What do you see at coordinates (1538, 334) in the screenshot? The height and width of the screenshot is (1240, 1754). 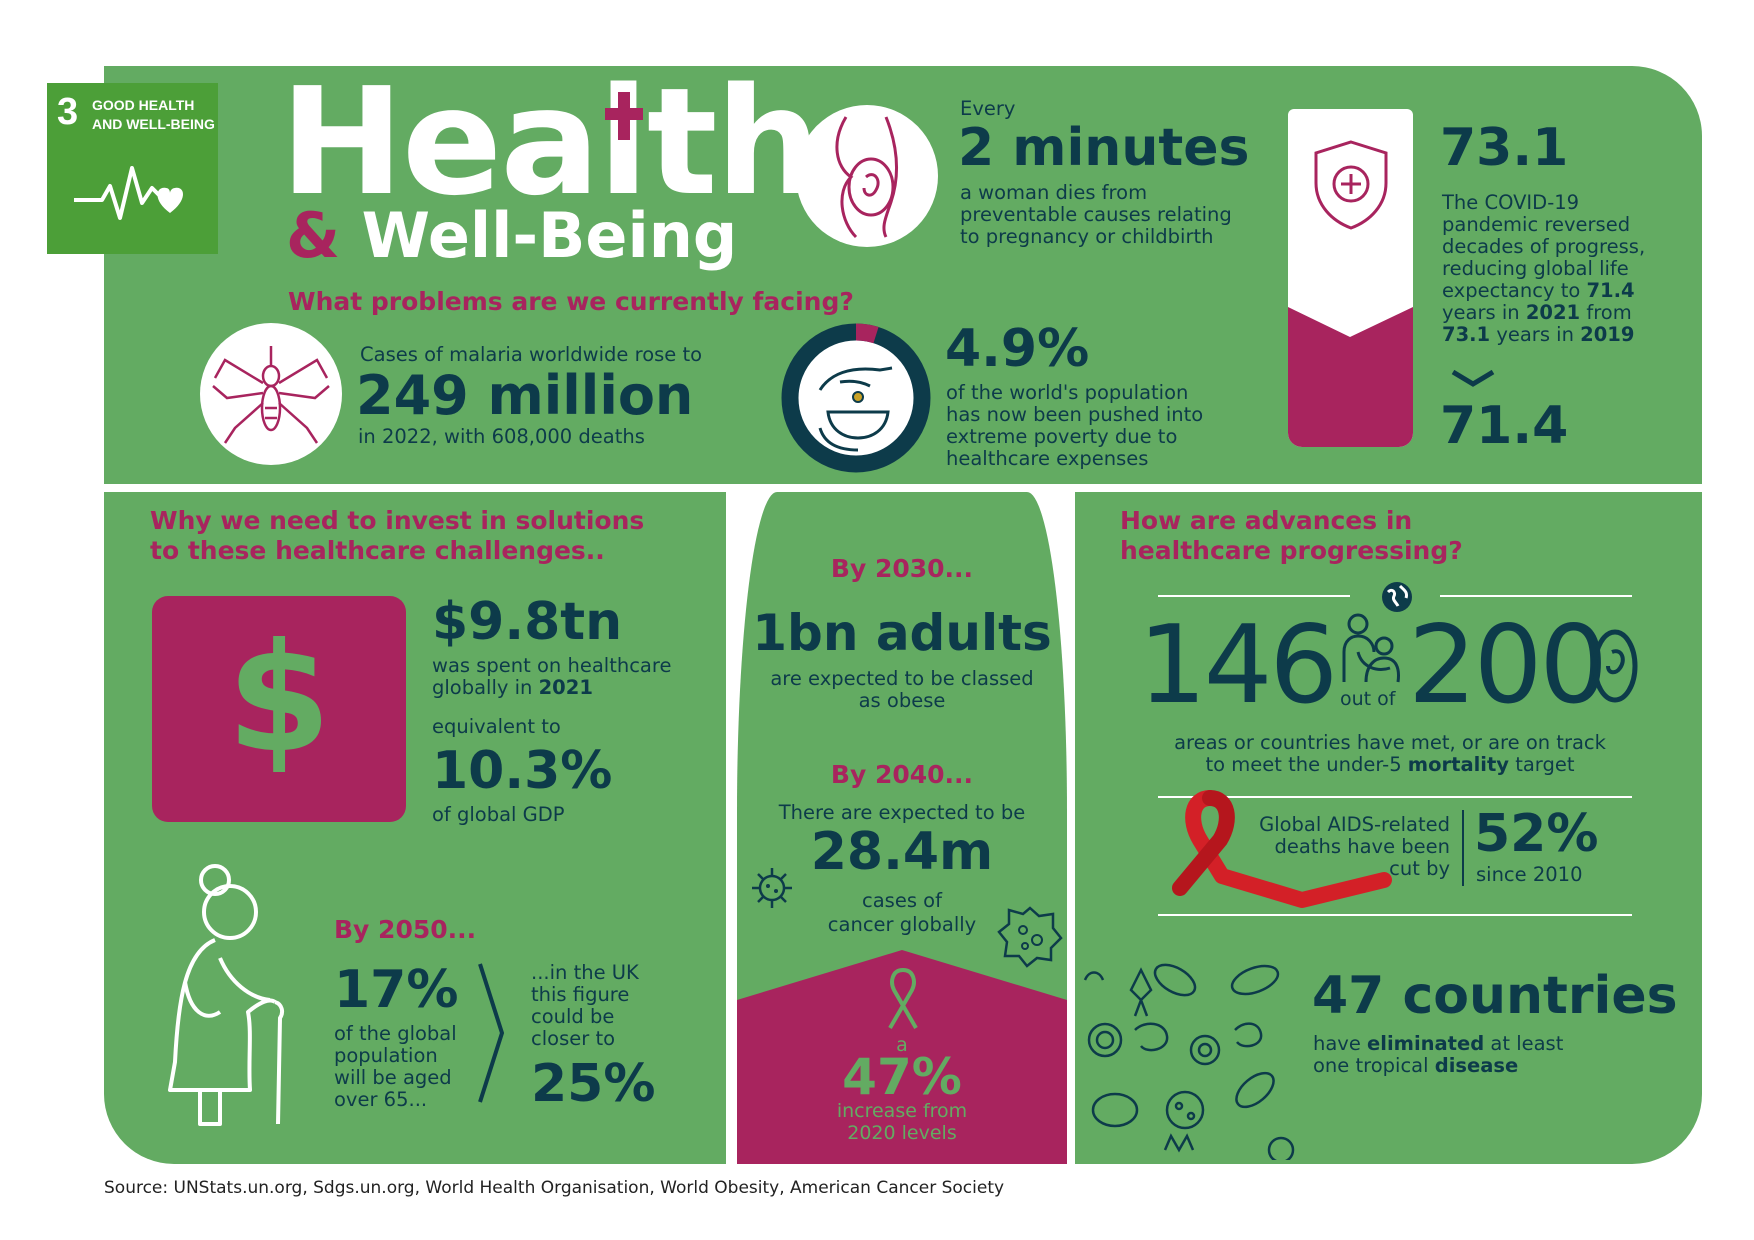 I see `life-text-7: 73.1 years in 2019` at bounding box center [1538, 334].